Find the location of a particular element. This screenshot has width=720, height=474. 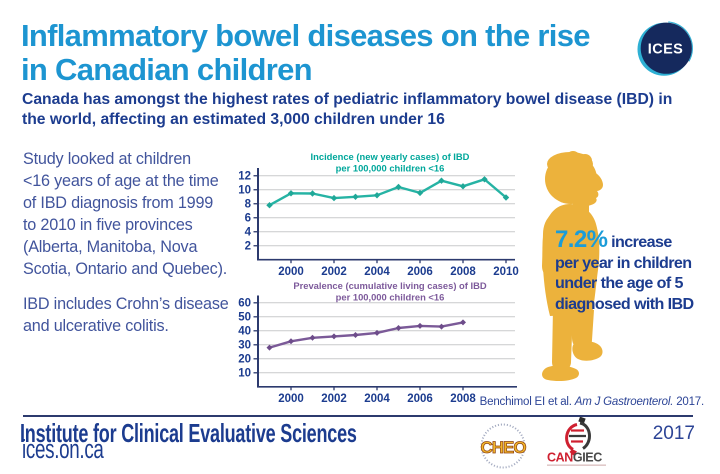

svg-text: 40 is located at coordinates (244, 332).